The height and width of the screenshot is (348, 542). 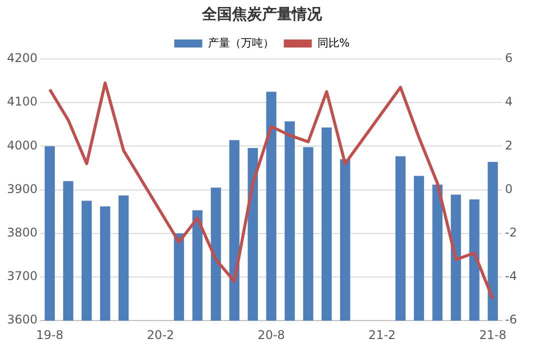 What do you see at coordinates (509, 101) in the screenshot?
I see `y2-tick-label: 4` at bounding box center [509, 101].